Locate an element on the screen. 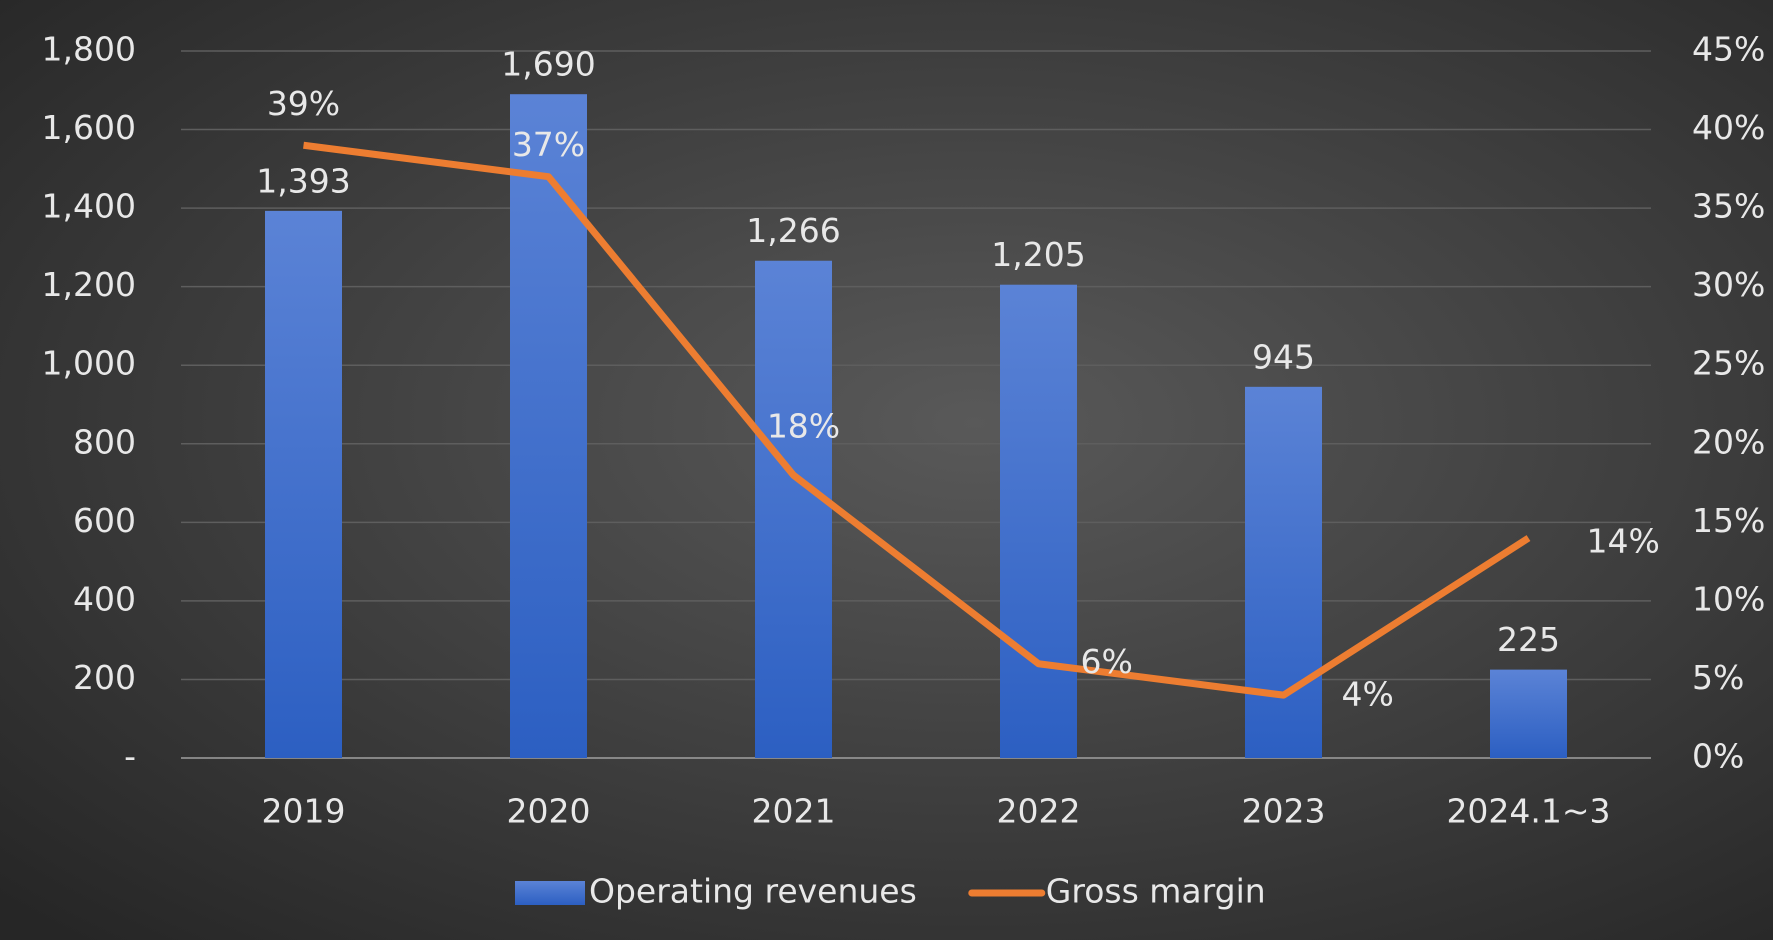  y-tick-label: 800 is located at coordinates (104, 441).